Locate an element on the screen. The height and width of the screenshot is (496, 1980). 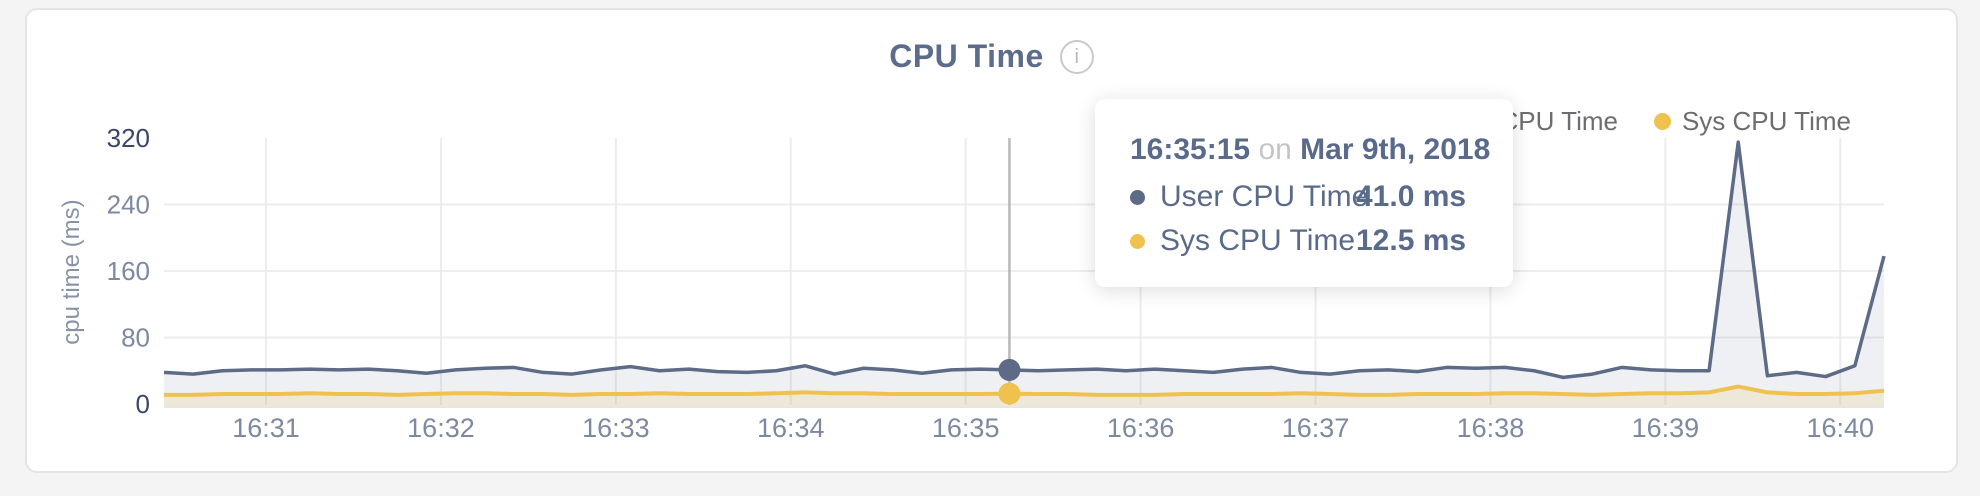
tooltip-header: 16:35:15 on Mar 9th, 2018 is located at coordinates (1310, 150).